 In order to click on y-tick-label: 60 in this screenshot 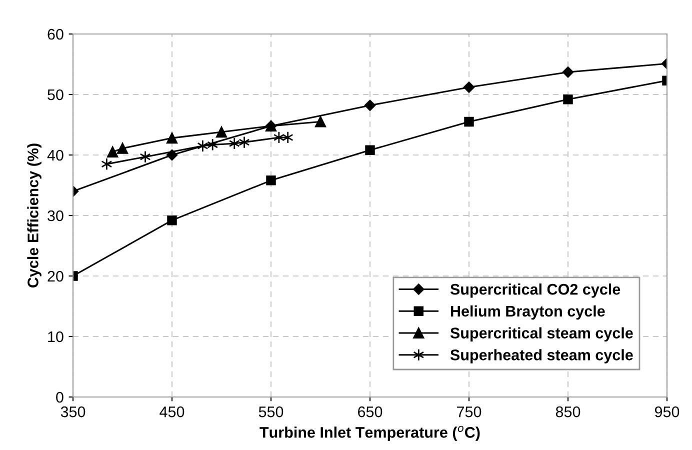, I will do `click(56, 34)`.